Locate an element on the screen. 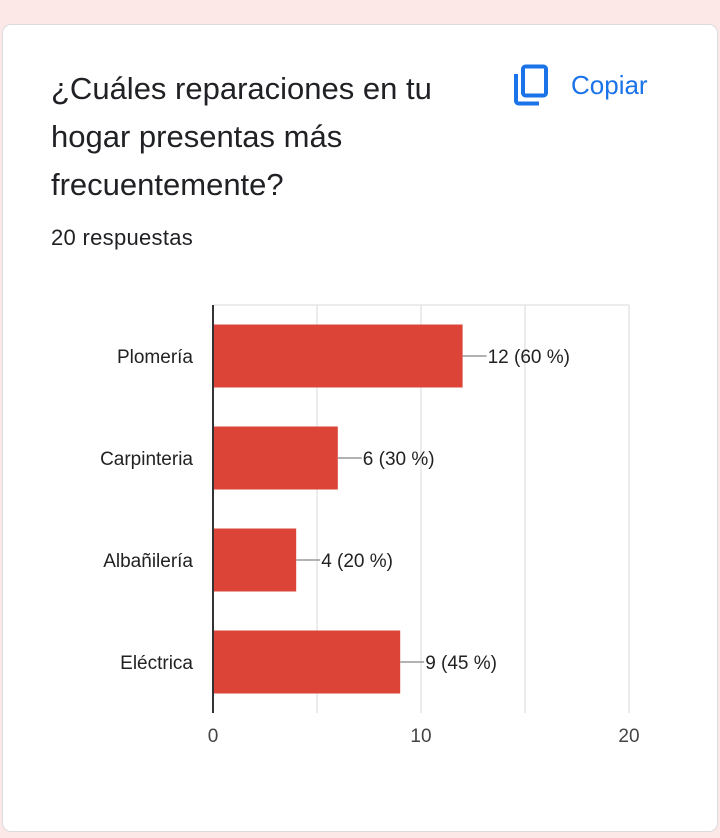 This screenshot has height=838, width=720. data-label: 4 (20 %) is located at coordinates (357, 561).